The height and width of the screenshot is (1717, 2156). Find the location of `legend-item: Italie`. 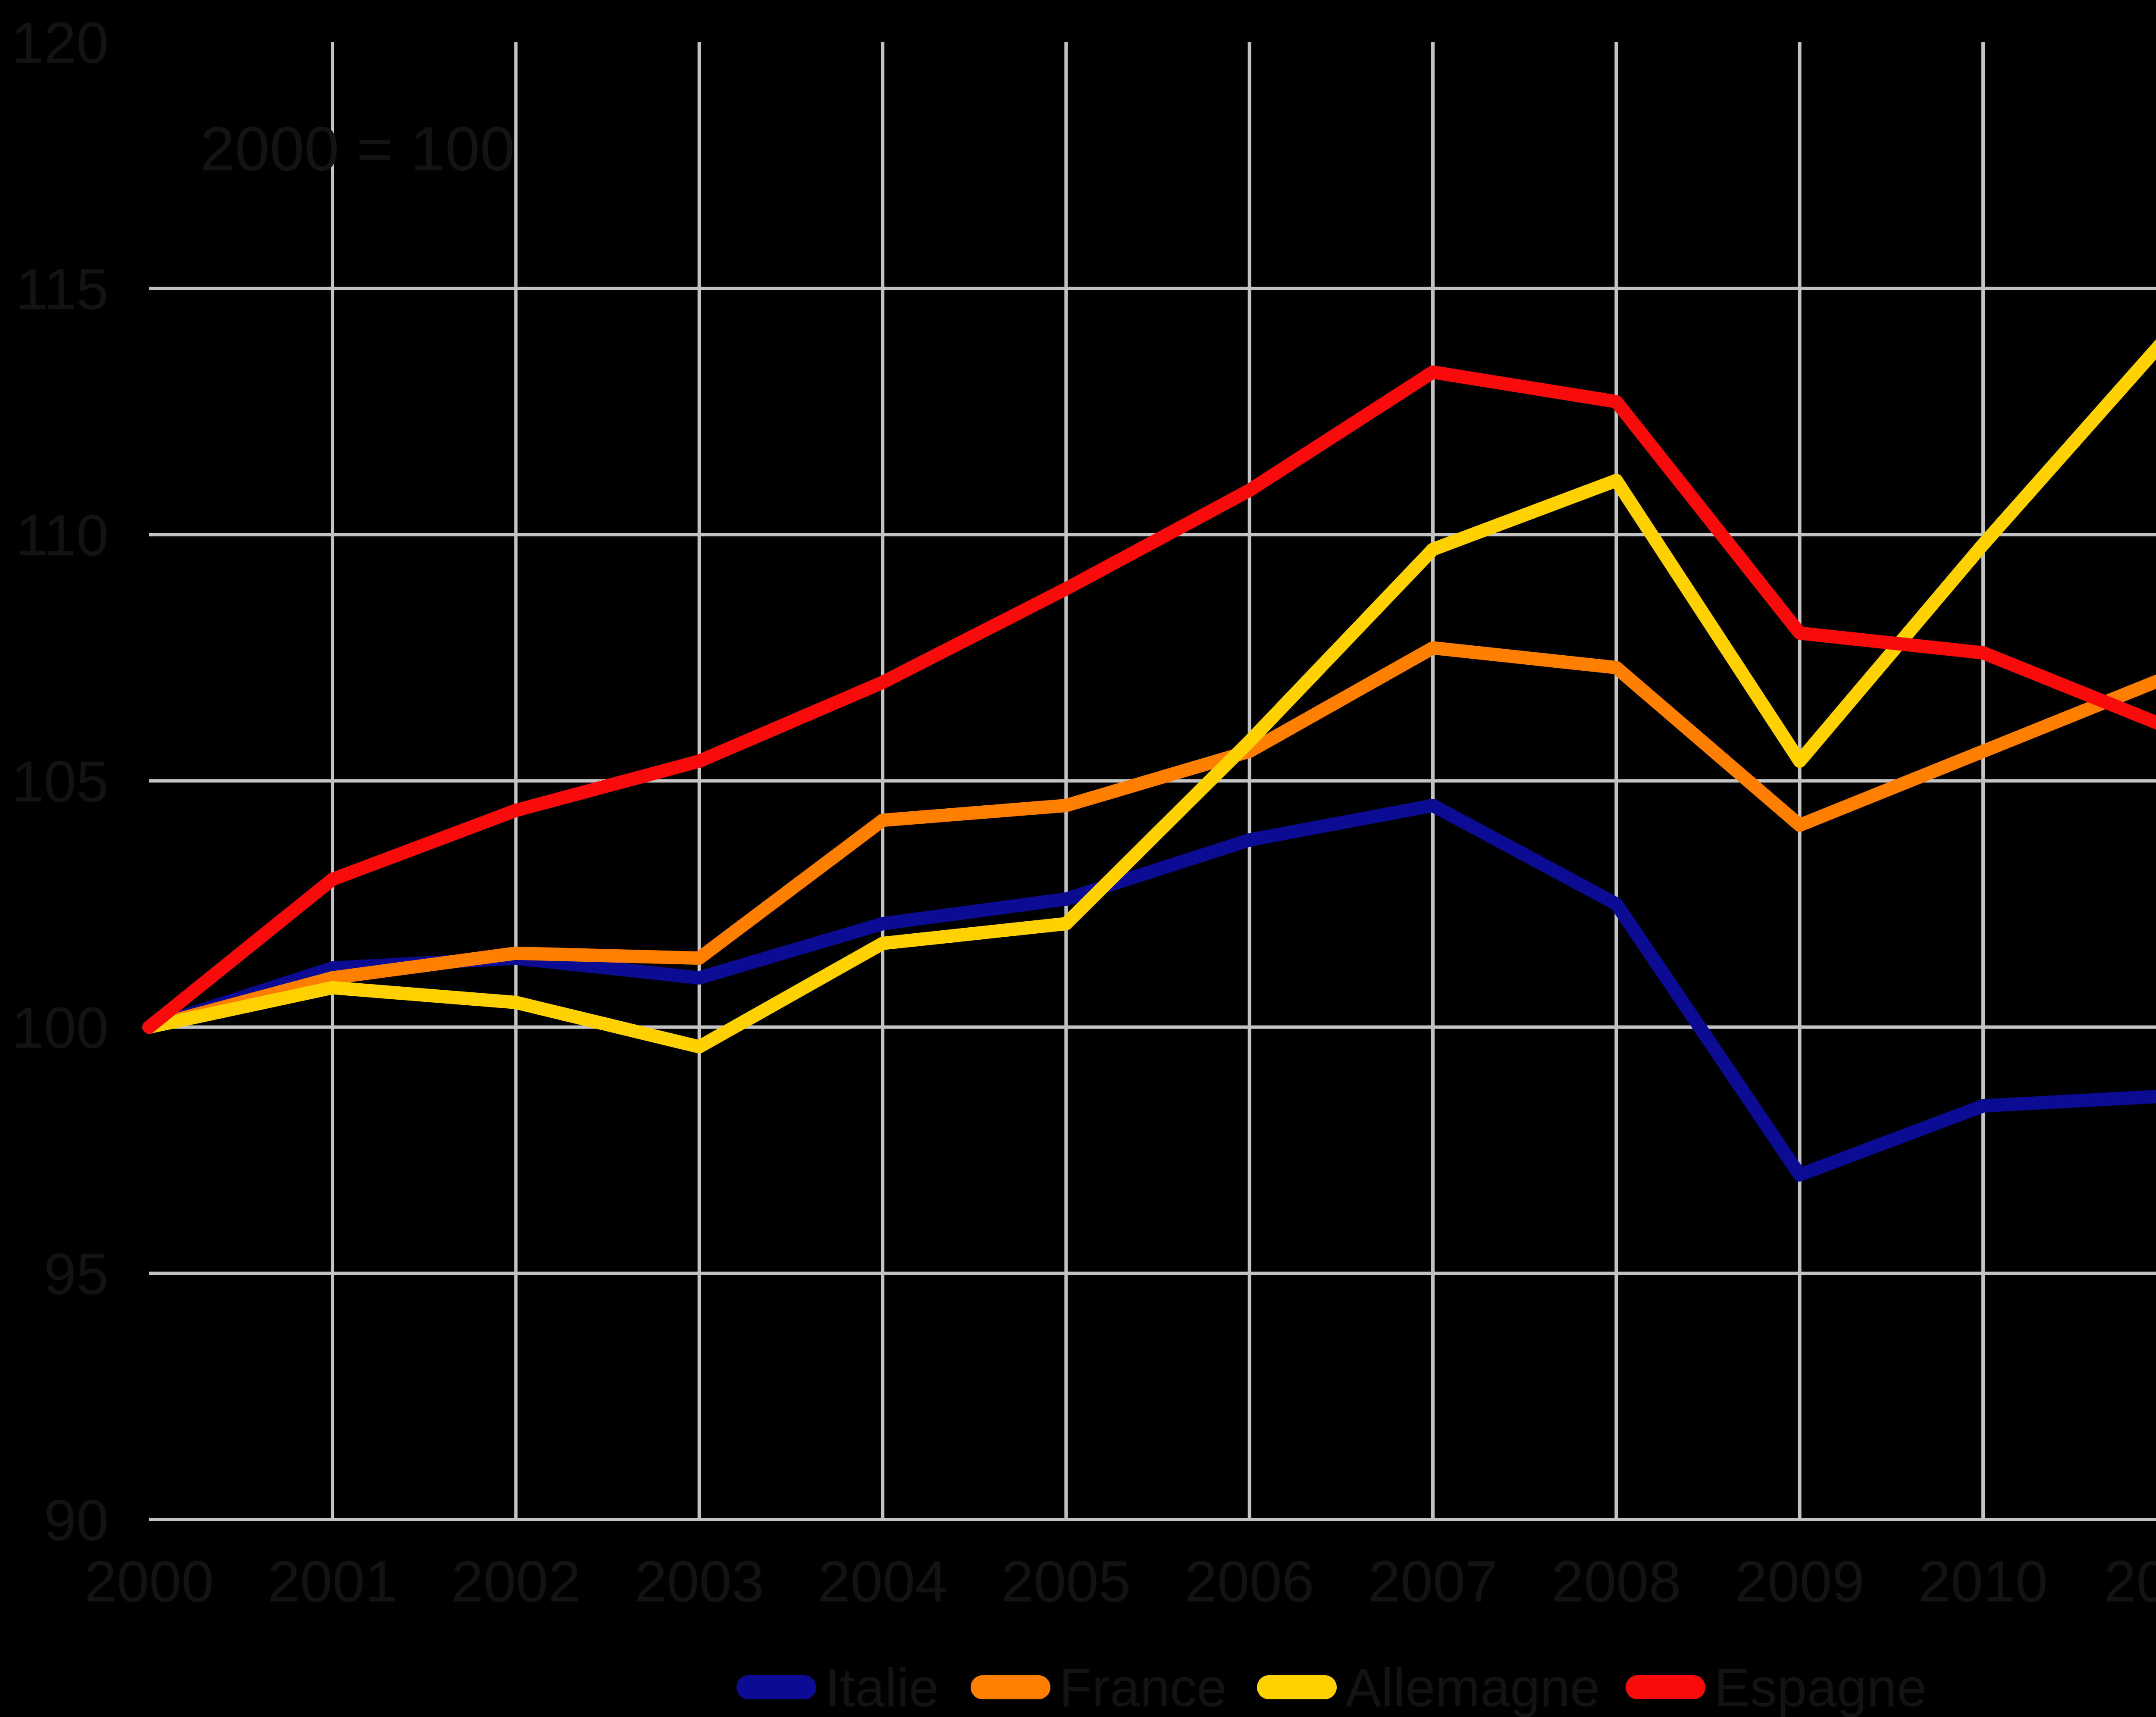

legend-item: Italie is located at coordinates (837, 1687).